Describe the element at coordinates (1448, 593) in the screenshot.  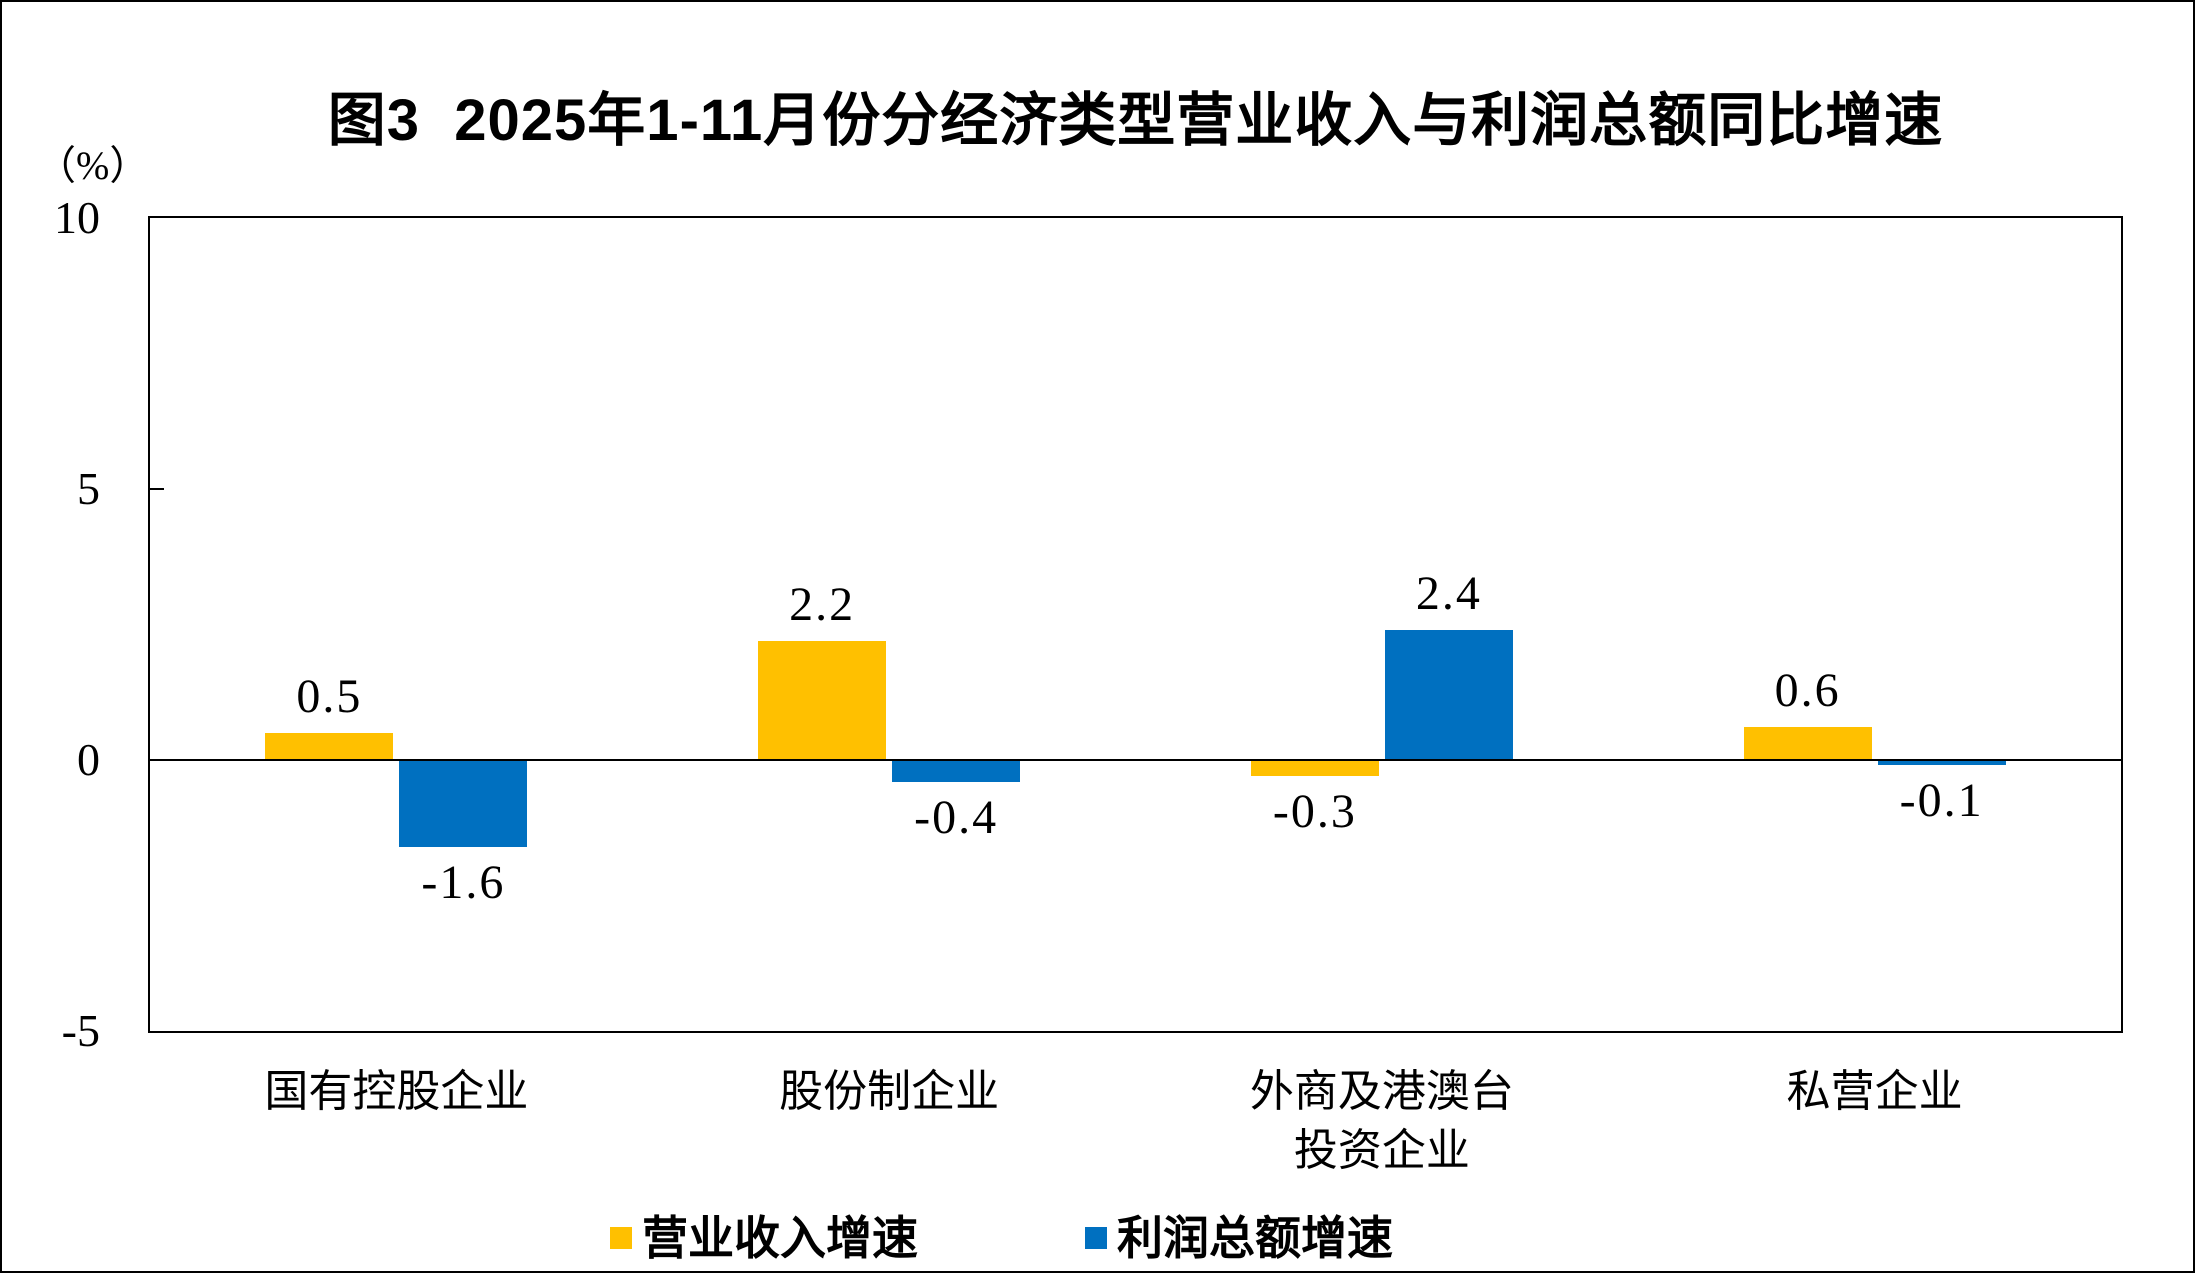
I see `bar-value-label: 2.4` at that location.